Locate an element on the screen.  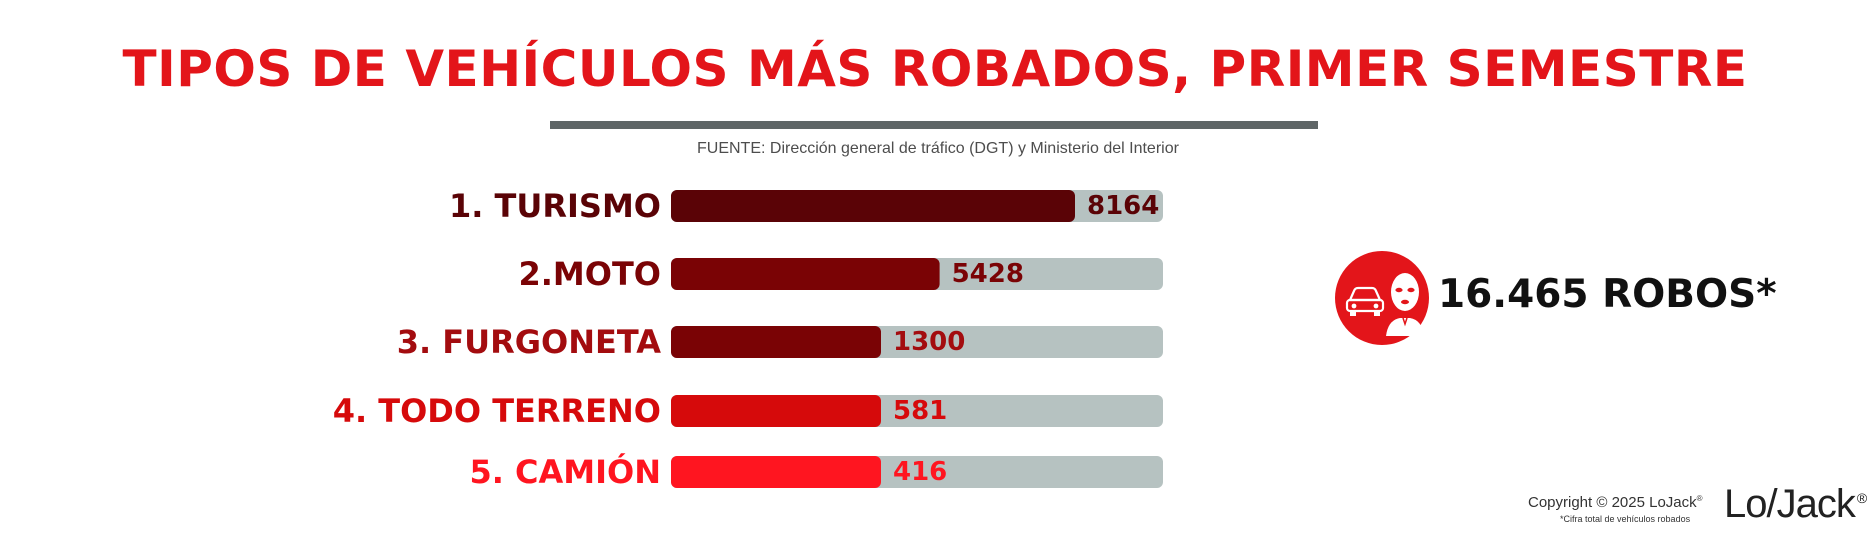
total-thefts: 16.465 ROBOS* is located at coordinates (1607, 294).